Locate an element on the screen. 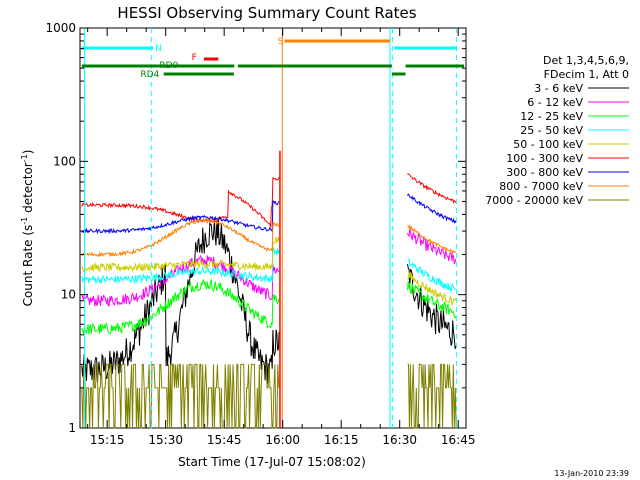 The height and width of the screenshot is (480, 640). timestamp-stamp: 13-Jan-2010 23:39 is located at coordinates (591, 473).